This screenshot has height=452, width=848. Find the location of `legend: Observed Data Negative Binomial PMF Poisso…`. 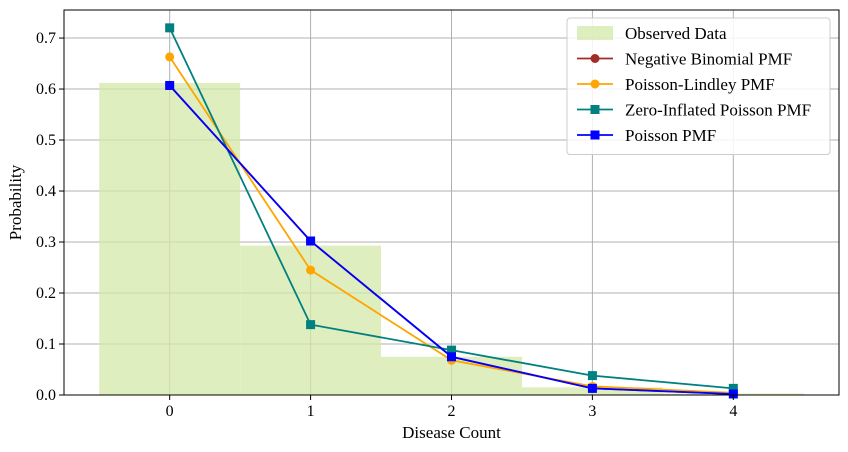

legend: Observed Data Negative Binomial PMF Poisso… is located at coordinates (698, 86).